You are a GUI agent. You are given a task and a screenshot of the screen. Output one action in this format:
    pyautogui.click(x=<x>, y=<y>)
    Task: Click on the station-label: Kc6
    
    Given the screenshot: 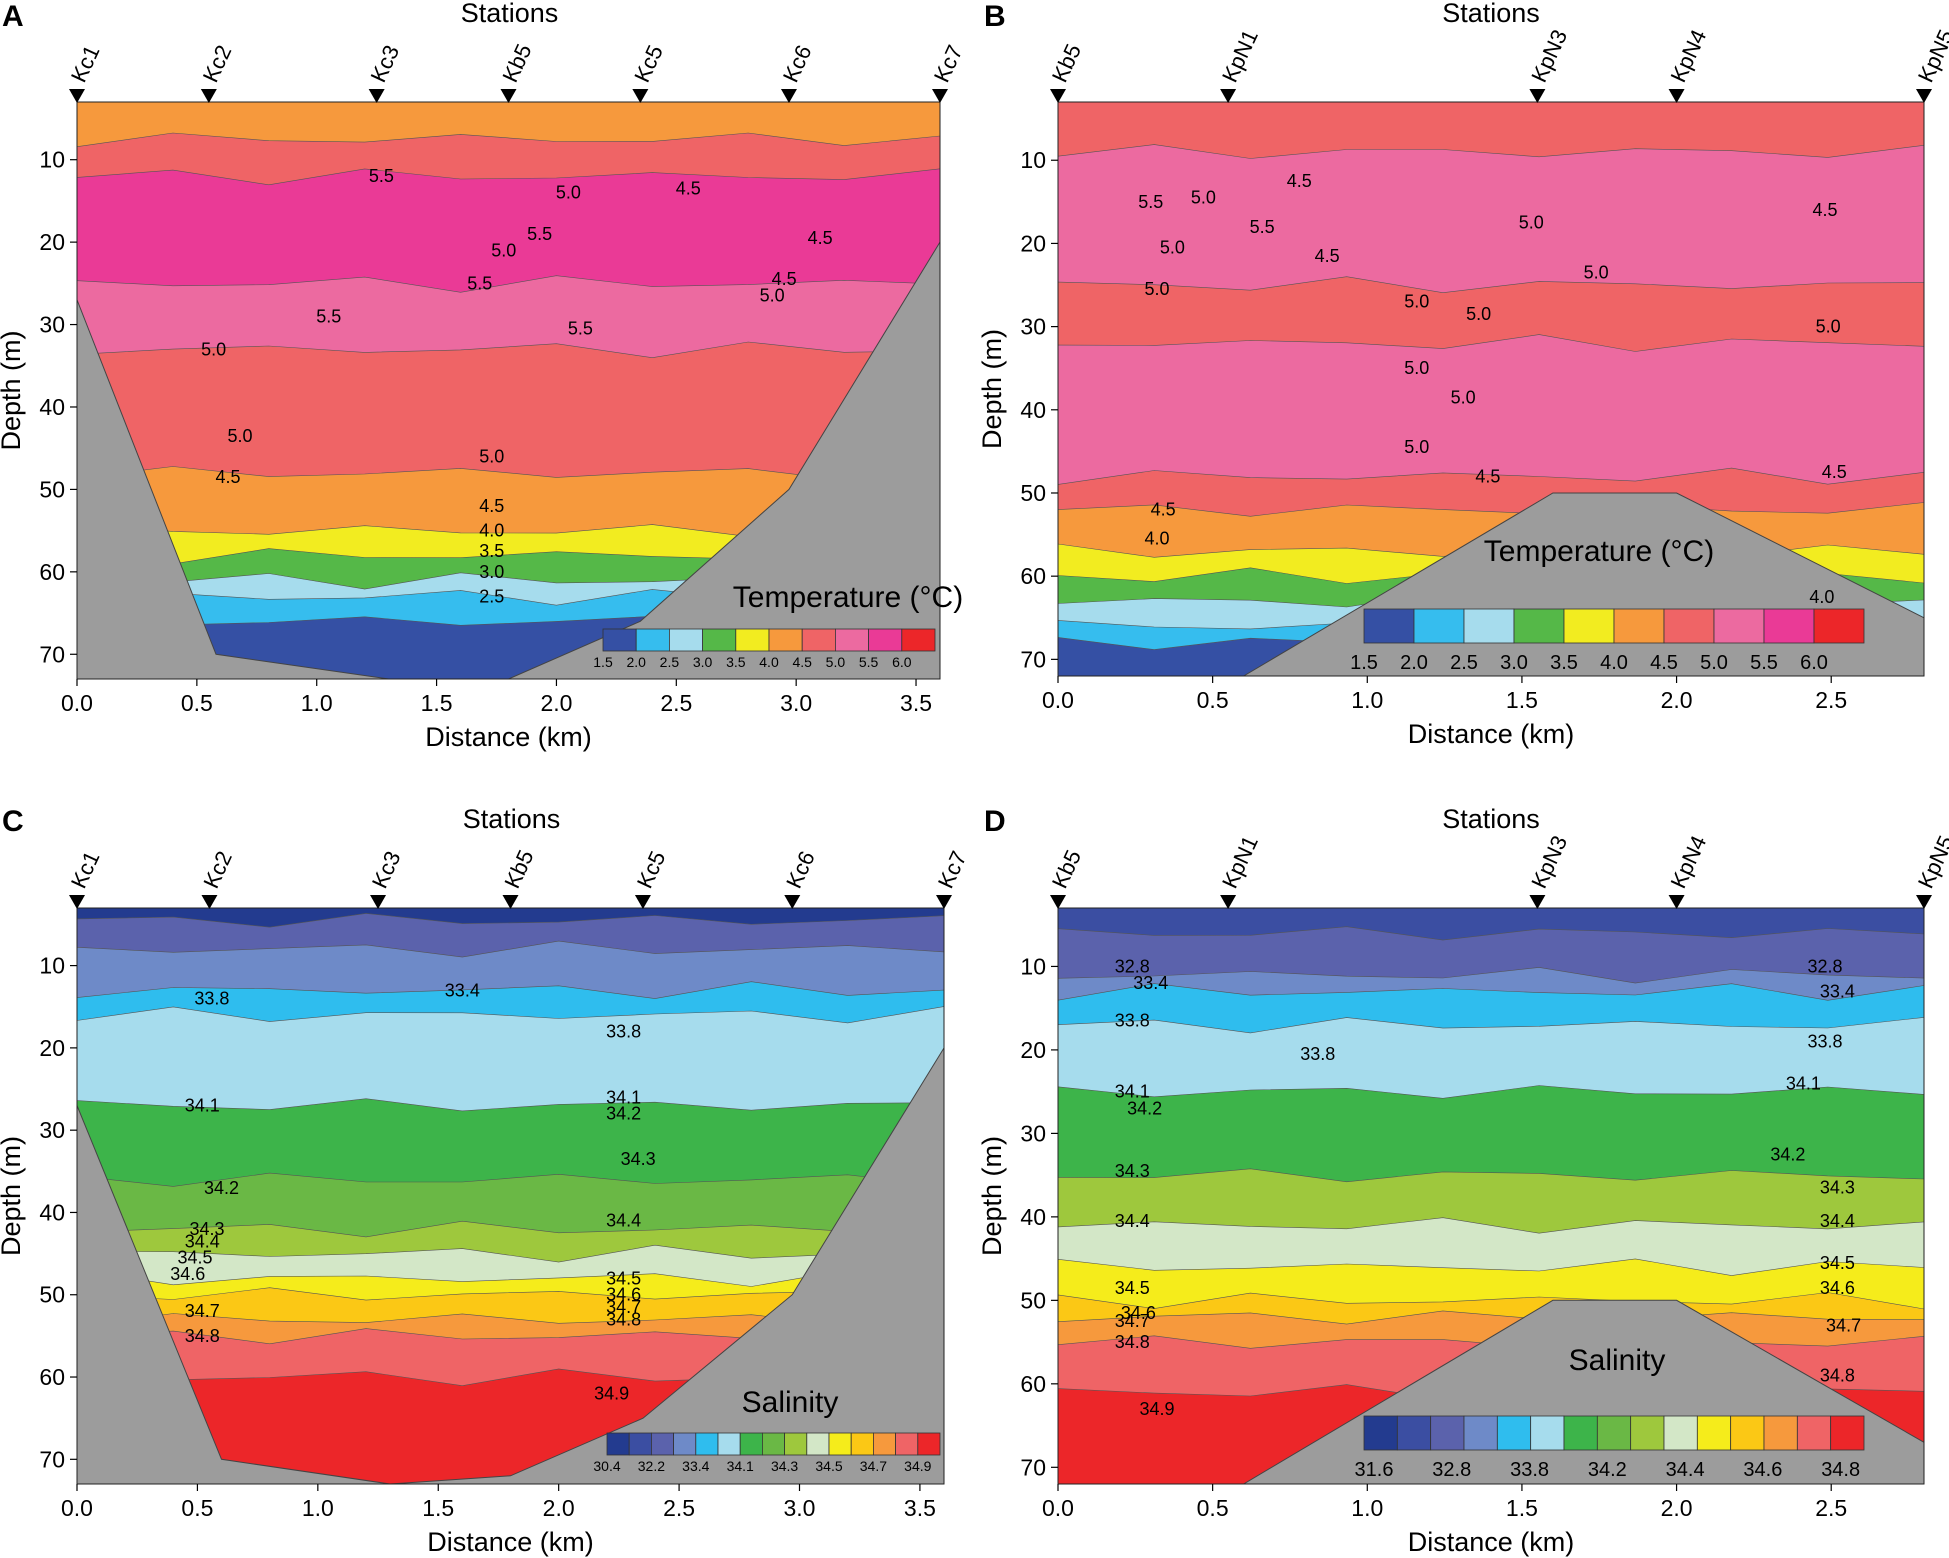 What is the action you would take?
    pyautogui.click(x=800, y=869)
    